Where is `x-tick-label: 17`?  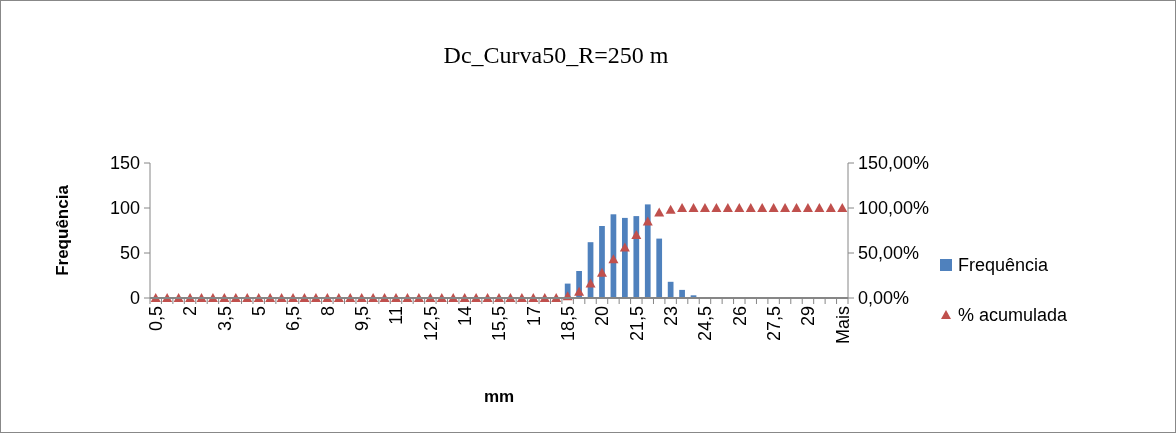
x-tick-label: 17 is located at coordinates (533, 316).